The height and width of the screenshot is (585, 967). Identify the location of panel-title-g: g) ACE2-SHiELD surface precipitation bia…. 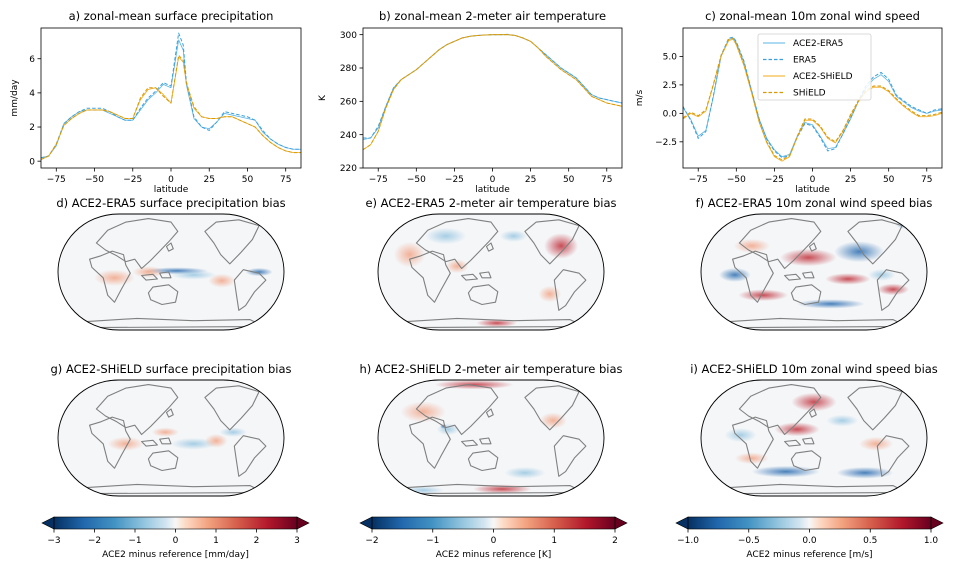
(171, 369).